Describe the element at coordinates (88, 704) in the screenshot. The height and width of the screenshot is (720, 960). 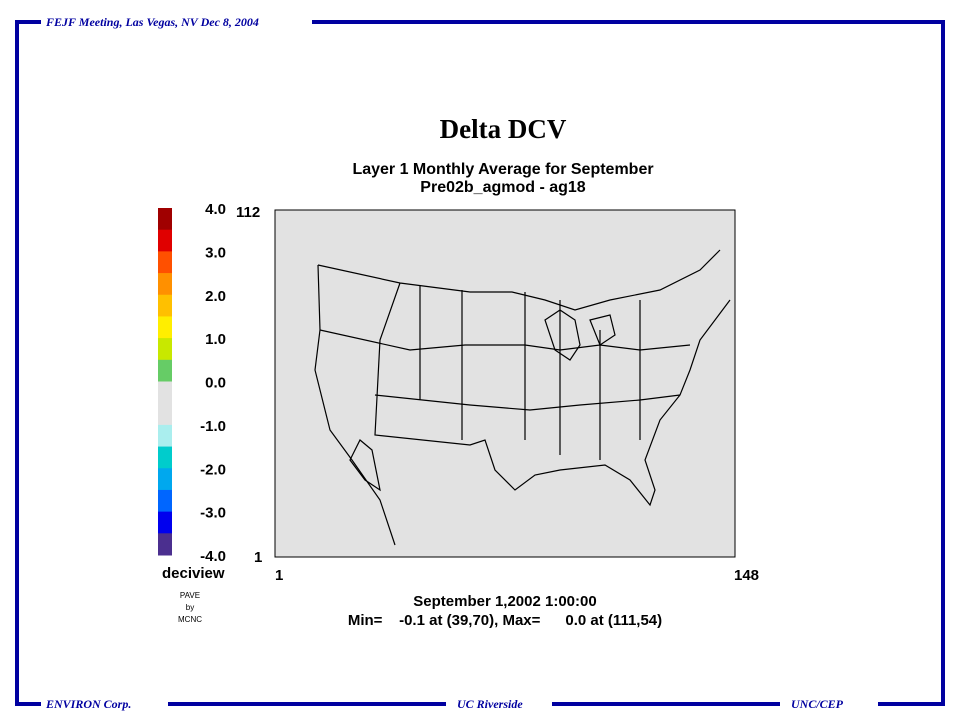
I see `footer-left: ENVIRON Corp.` at that location.